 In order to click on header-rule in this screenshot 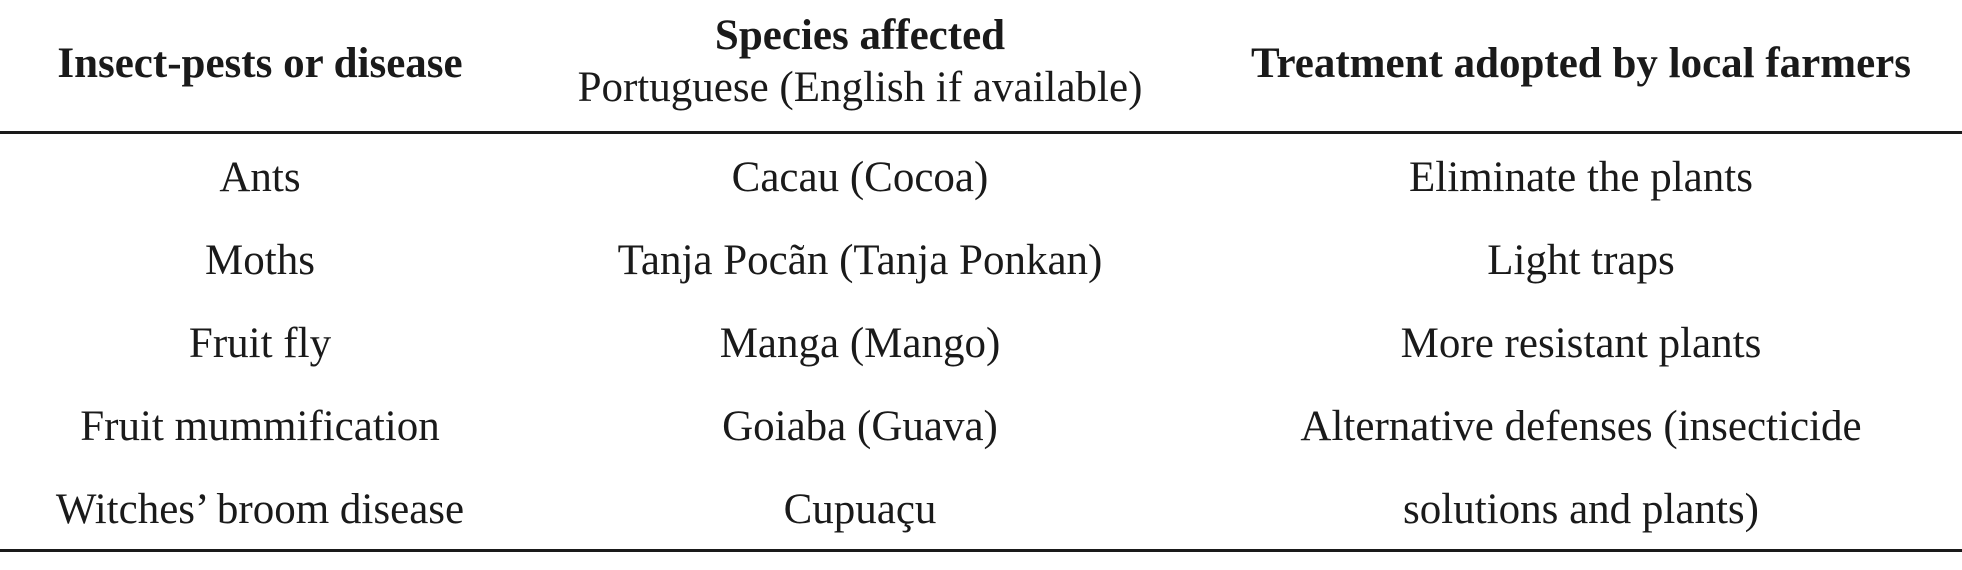, I will do `click(981, 132)`.